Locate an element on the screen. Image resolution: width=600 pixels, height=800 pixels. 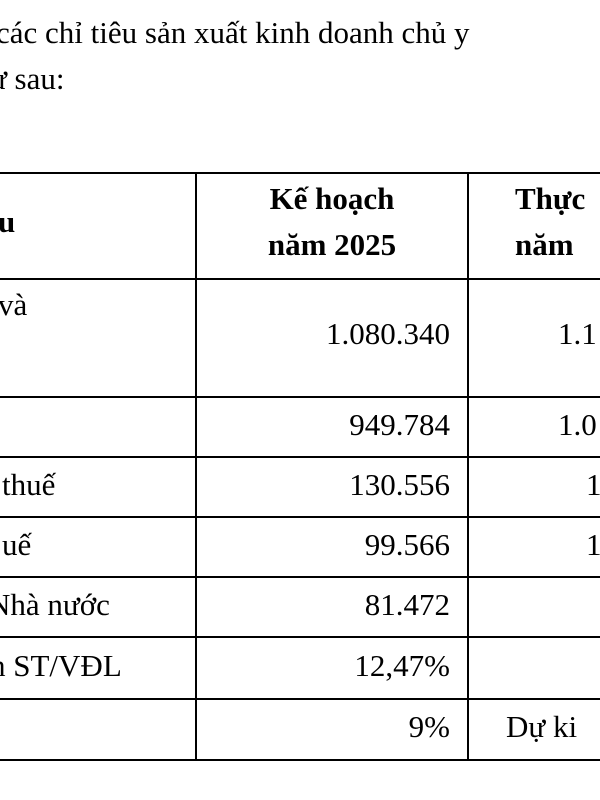
row-plan-value: 1.080.340 is located at coordinates (388, 333).